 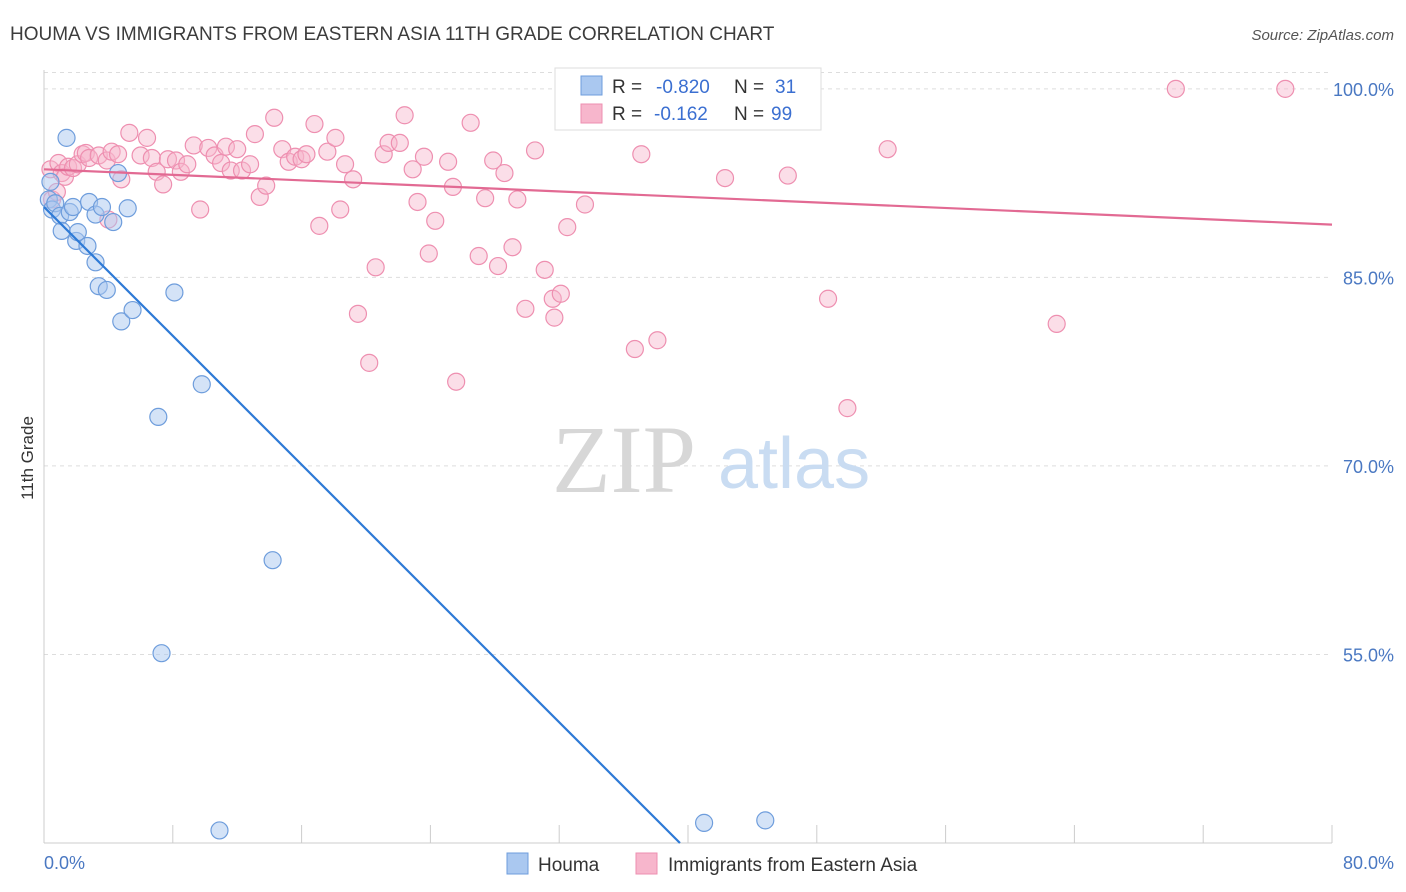 What do you see at coordinates (1363, 90) in the screenshot?
I see `y-tick-label: 100.0%` at bounding box center [1363, 90].